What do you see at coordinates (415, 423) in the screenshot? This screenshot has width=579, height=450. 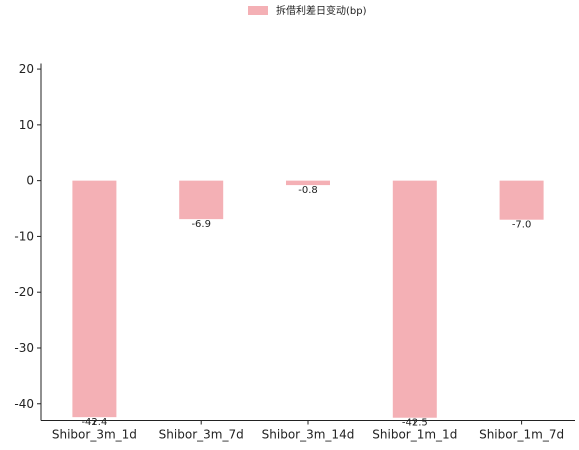 I see `data-label: -42.5` at bounding box center [415, 423].